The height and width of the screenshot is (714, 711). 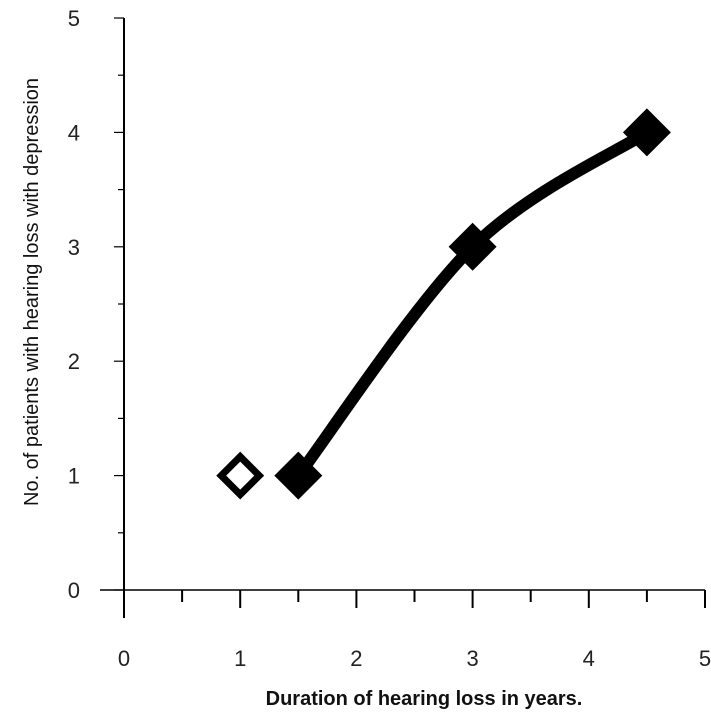 I want to click on x-tick-label: 1, so click(x=240, y=658).